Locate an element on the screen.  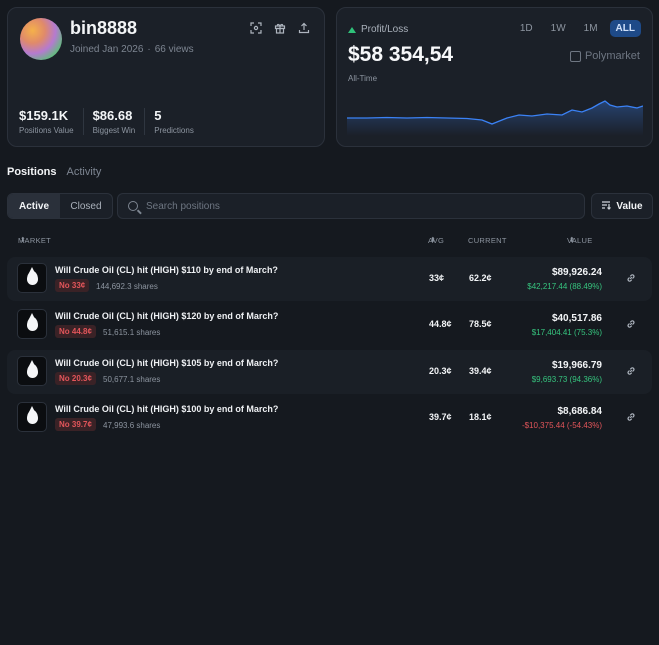
position-value: $19,966.79 is located at coordinates (576, 365).